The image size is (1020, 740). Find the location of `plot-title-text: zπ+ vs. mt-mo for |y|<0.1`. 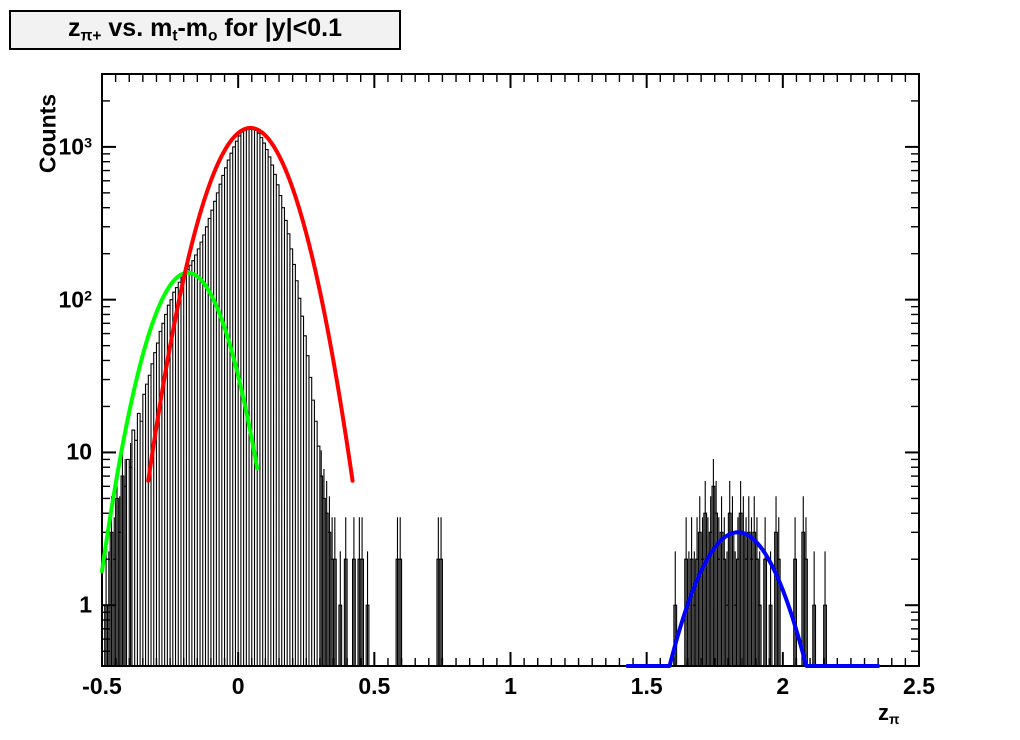

plot-title-text: zπ+ vs. mt-mo for |y|<0.1 is located at coordinates (205, 29).